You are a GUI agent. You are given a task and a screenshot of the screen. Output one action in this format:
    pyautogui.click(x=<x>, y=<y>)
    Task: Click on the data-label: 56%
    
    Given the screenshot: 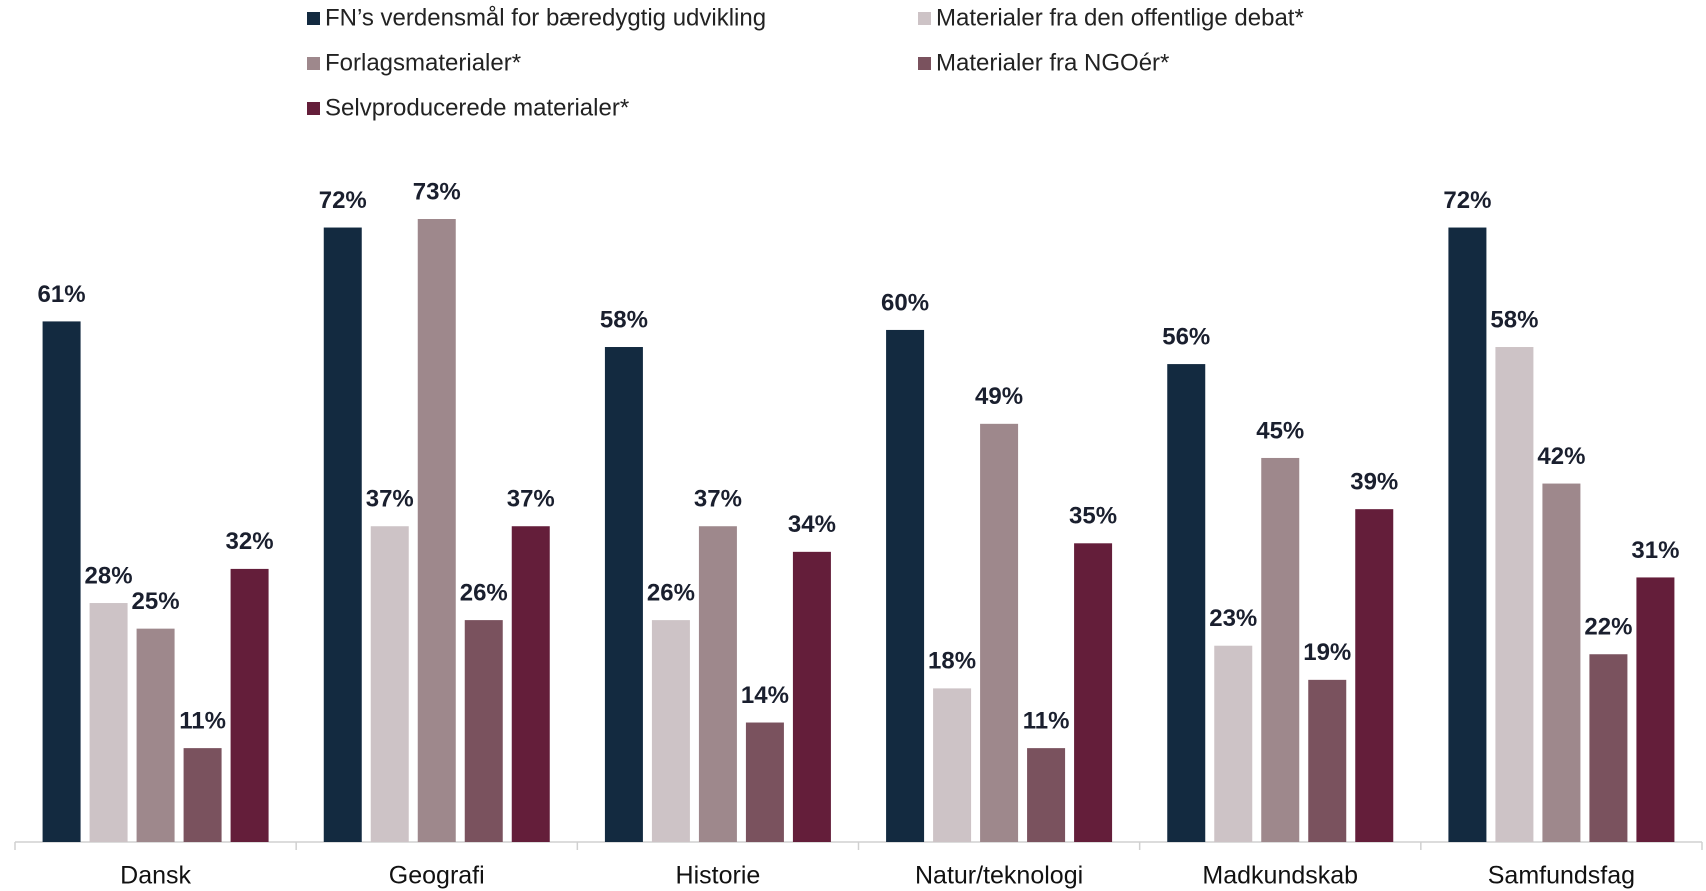 What is the action you would take?
    pyautogui.click(x=1186, y=336)
    